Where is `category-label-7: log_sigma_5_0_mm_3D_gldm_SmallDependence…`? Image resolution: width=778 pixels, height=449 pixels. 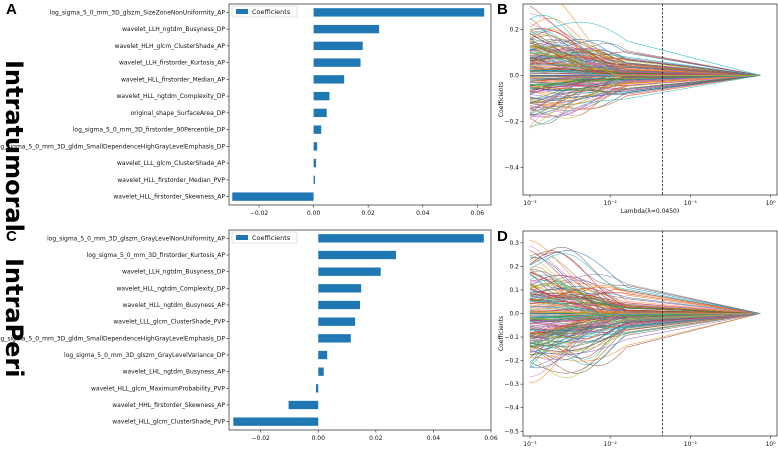 category-label-7: log_sigma_5_0_mm_3D_gldm_SmallDependence… is located at coordinates (112, 338).